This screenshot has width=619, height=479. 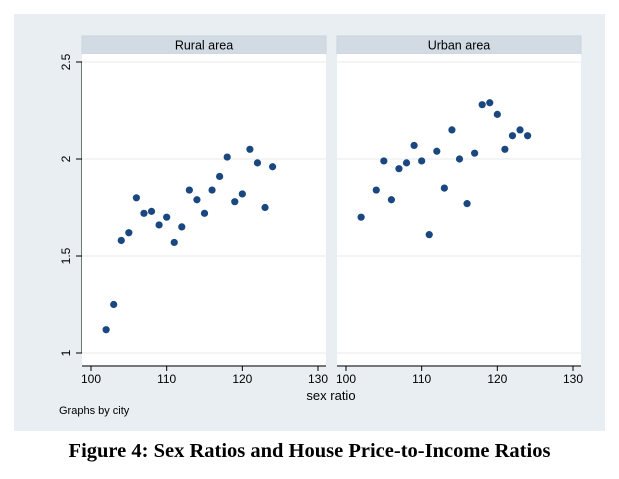 What do you see at coordinates (459, 46) in the screenshot?
I see `panel-title: Urban area` at bounding box center [459, 46].